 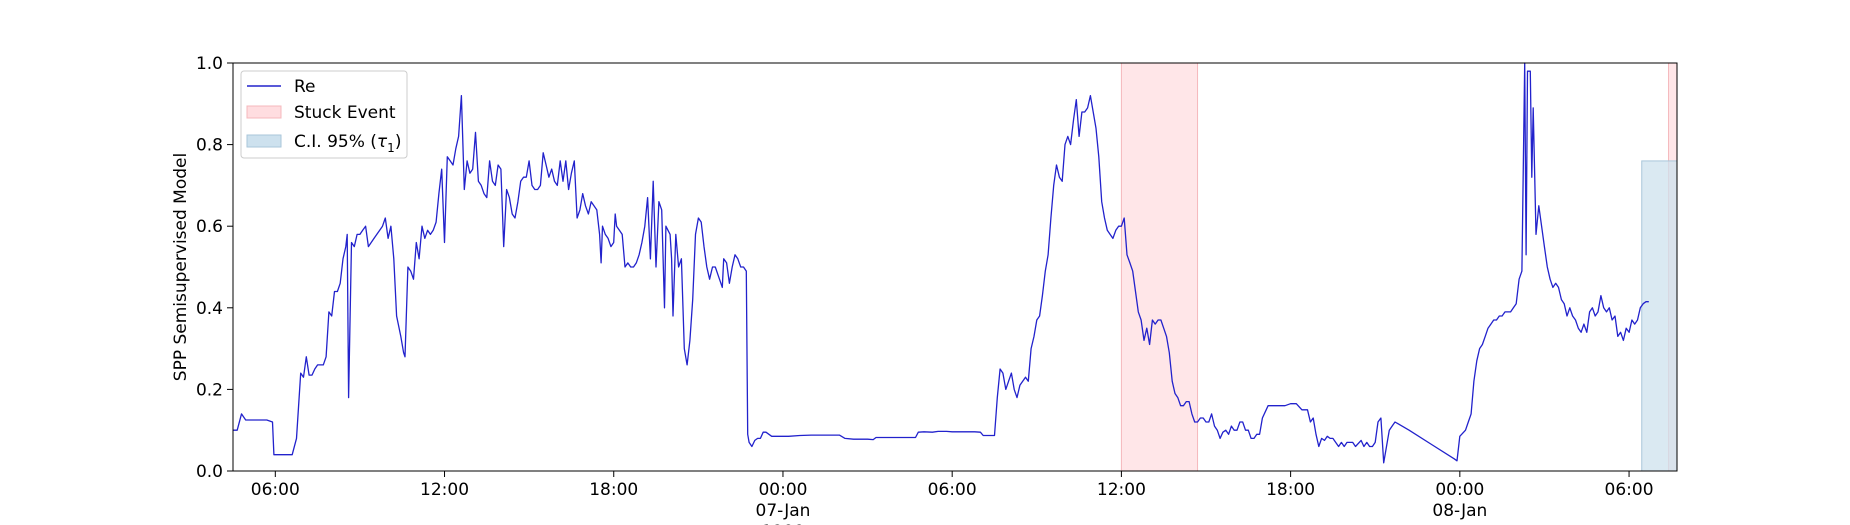 What do you see at coordinates (209, 64) in the screenshot?
I see `y-tick-label: 1.0` at bounding box center [209, 64].